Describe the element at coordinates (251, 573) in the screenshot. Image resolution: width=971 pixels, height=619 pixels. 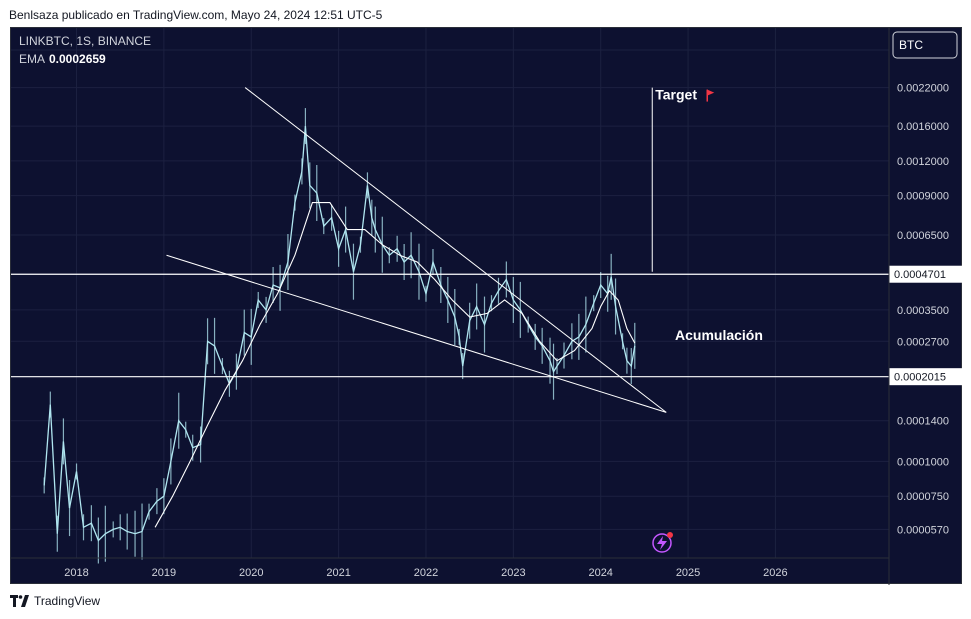
I see `x-tick-label: 2020` at that location.